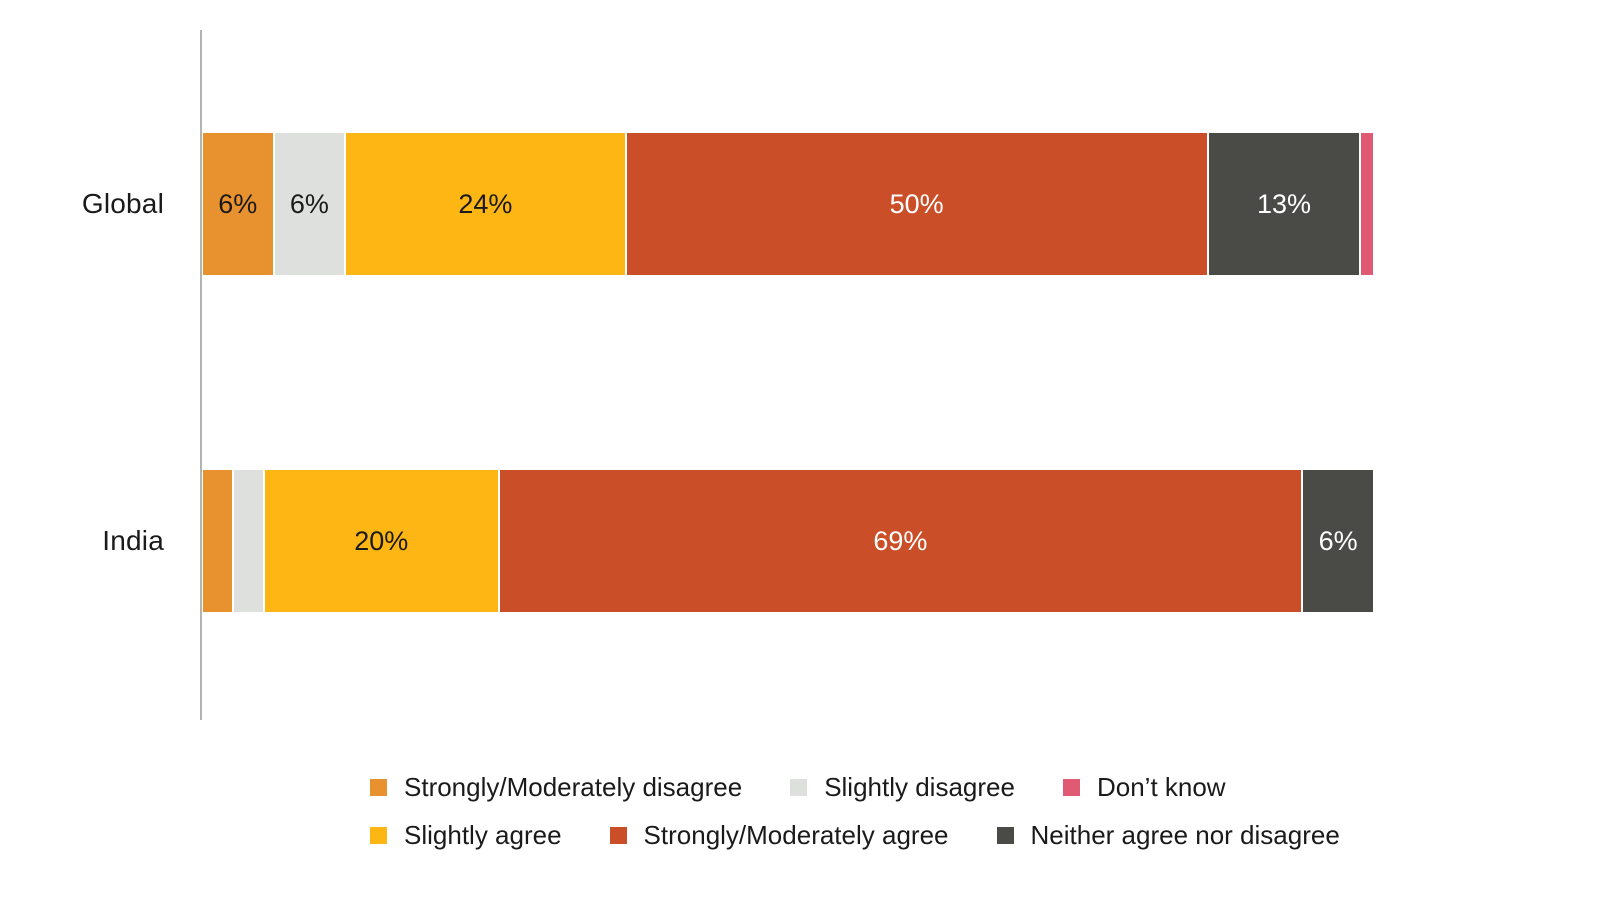  I want to click on legend-label: Neither agree nor disagree, so click(1185, 835).